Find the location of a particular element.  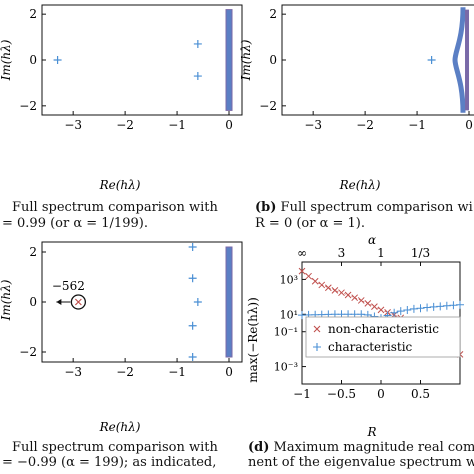

panel-c-ytick-label: 2 is located at coordinates (33, 252).